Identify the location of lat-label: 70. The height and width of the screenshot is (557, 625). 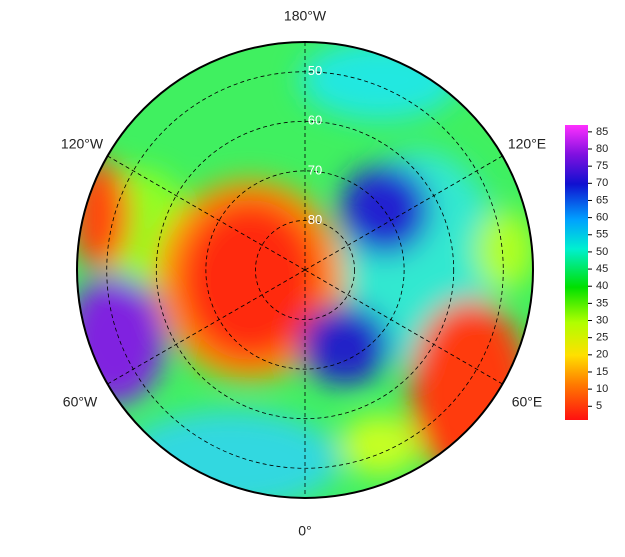
(315, 169).